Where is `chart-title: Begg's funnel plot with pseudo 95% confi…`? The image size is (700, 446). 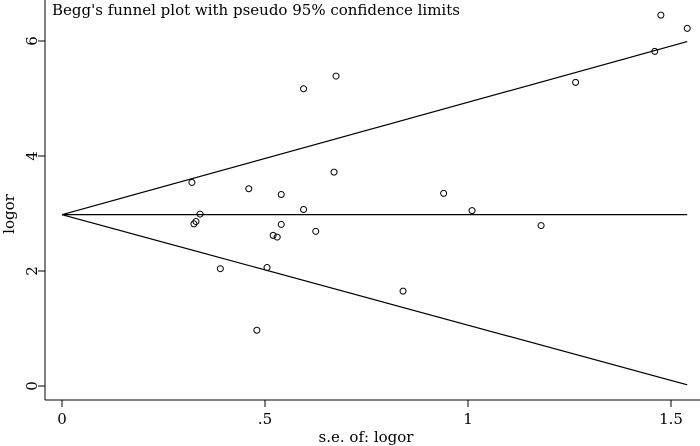
chart-title: Begg's funnel plot with pseudo 95% confi… is located at coordinates (256, 10).